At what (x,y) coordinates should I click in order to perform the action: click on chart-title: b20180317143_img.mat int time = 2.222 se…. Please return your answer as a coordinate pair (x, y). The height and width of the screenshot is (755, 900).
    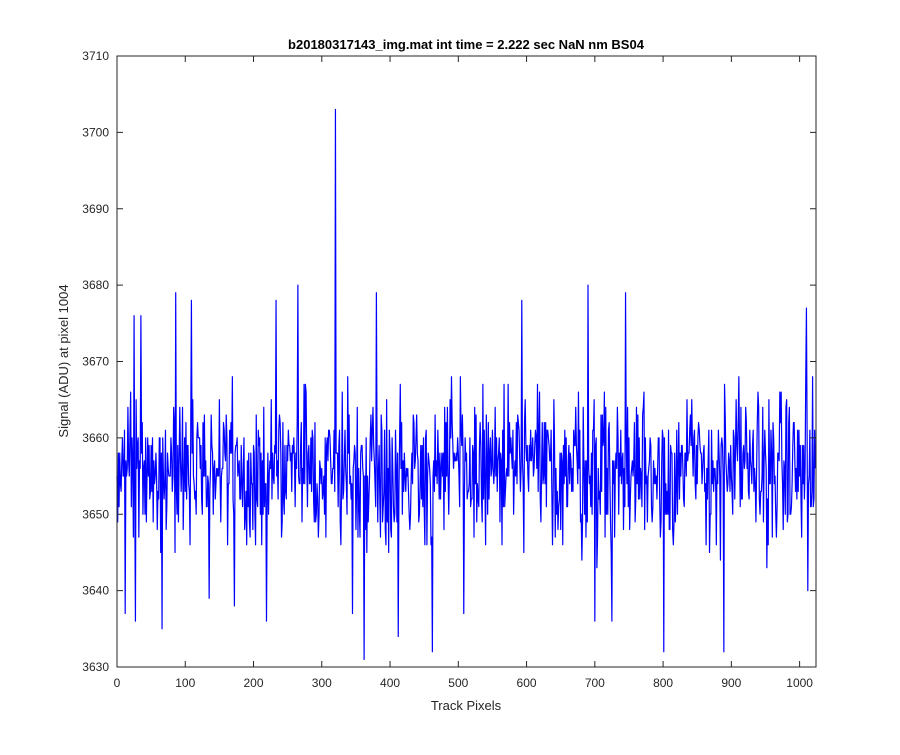
    Looking at the image, I should click on (466, 44).